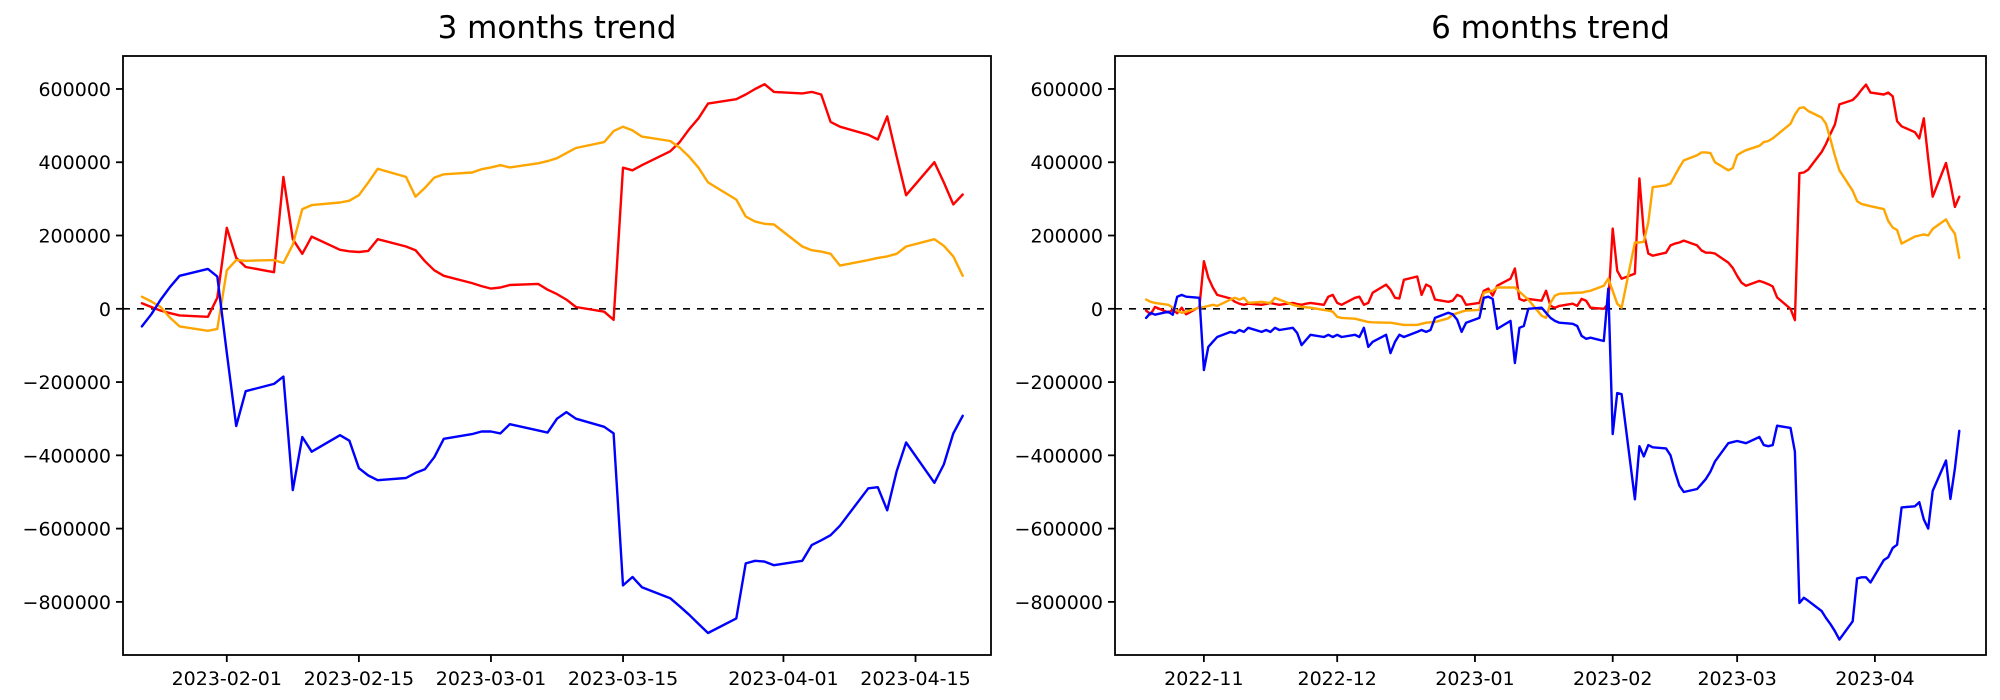 This screenshot has width=2000, height=700. Describe the element at coordinates (1336, 679) in the screenshot. I see `x-tick-label: 2022-12` at that location.